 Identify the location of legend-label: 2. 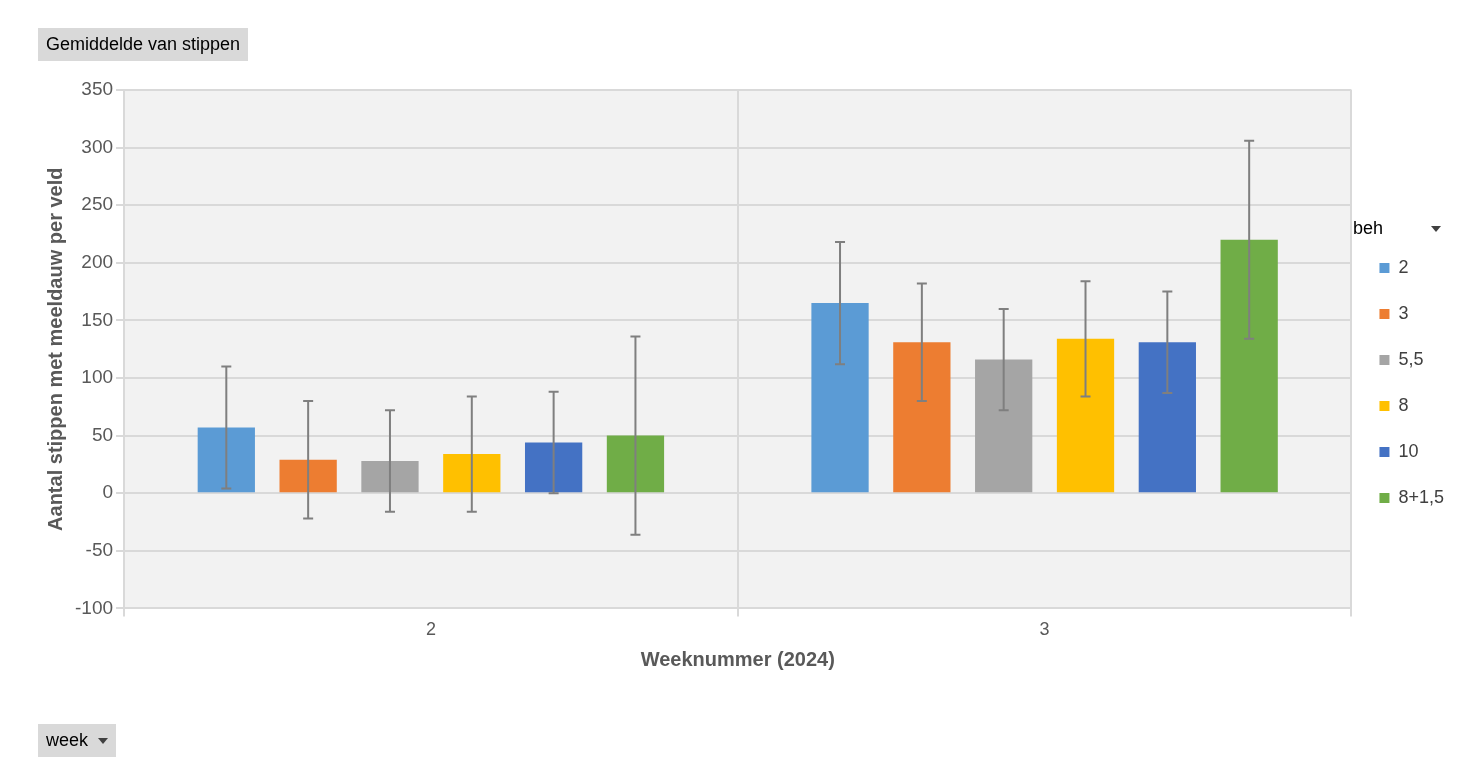
(1403, 266).